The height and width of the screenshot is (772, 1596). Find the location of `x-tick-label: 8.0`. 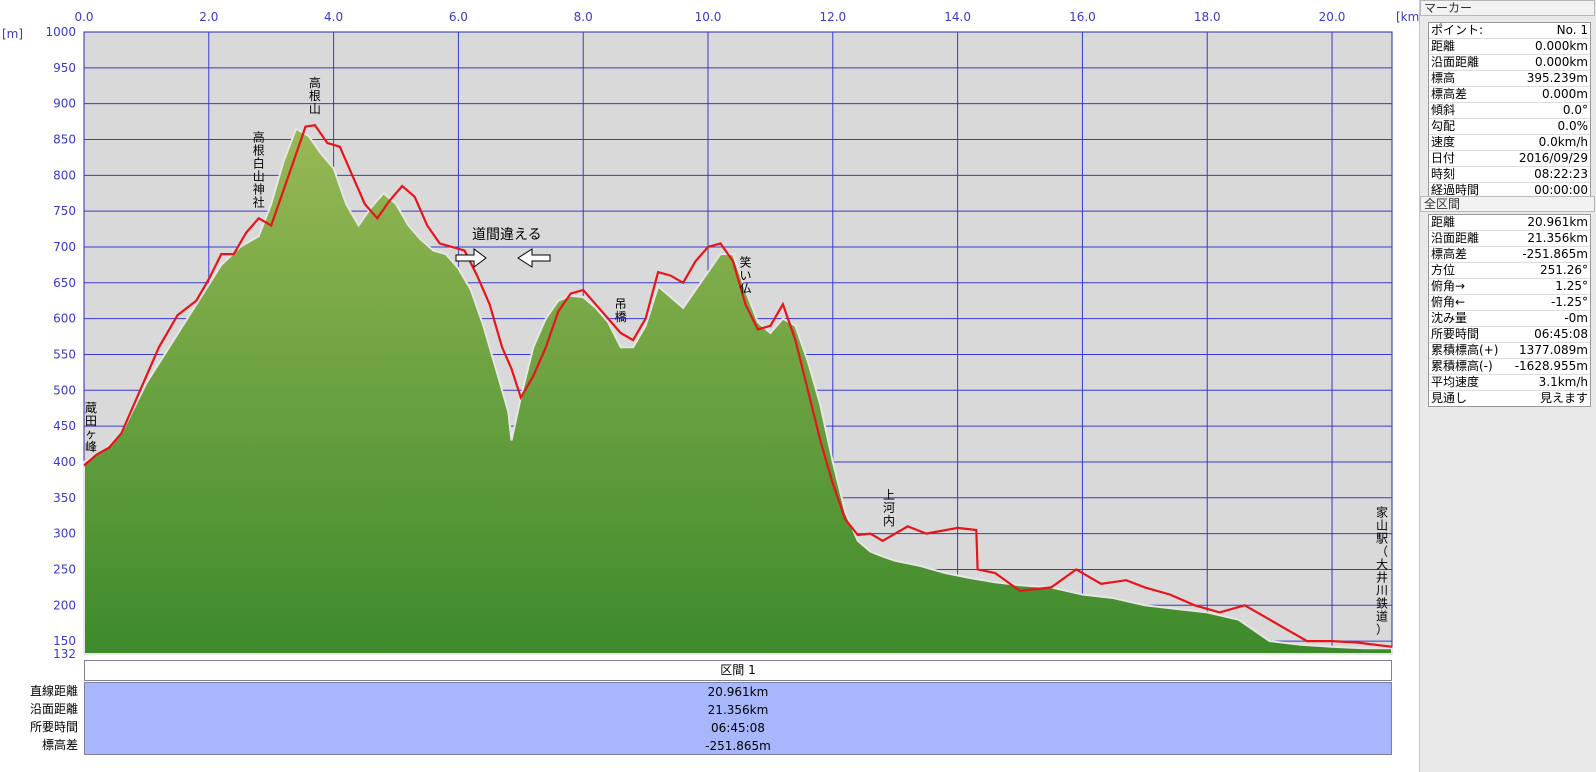

x-tick-label: 8.0 is located at coordinates (583, 17).